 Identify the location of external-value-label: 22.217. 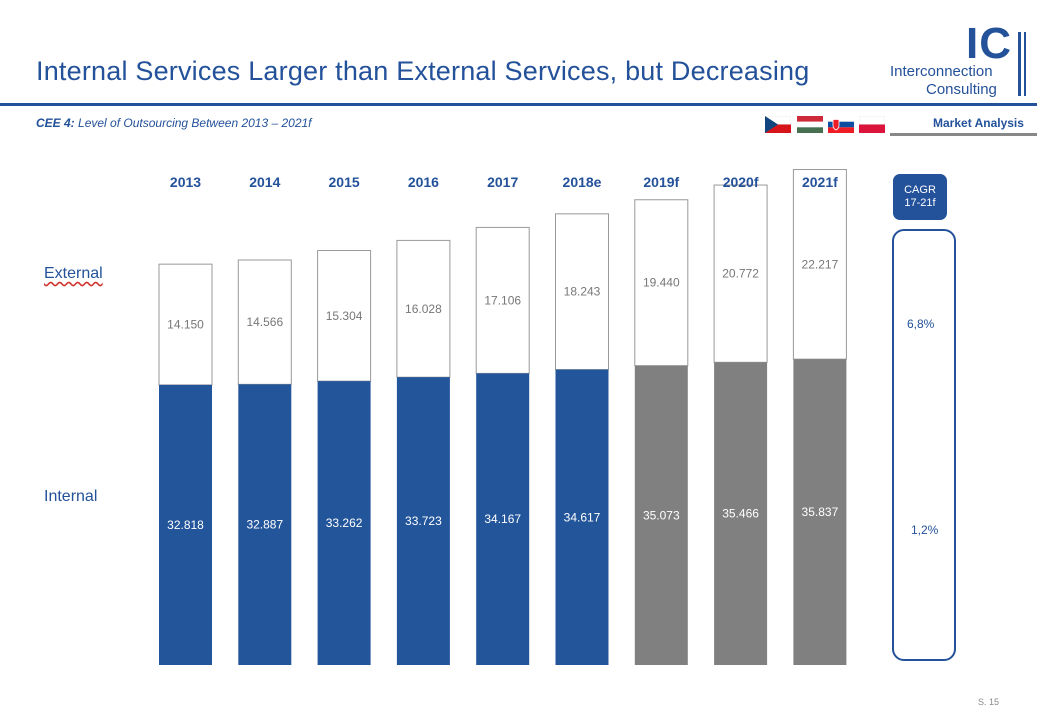
(820, 264).